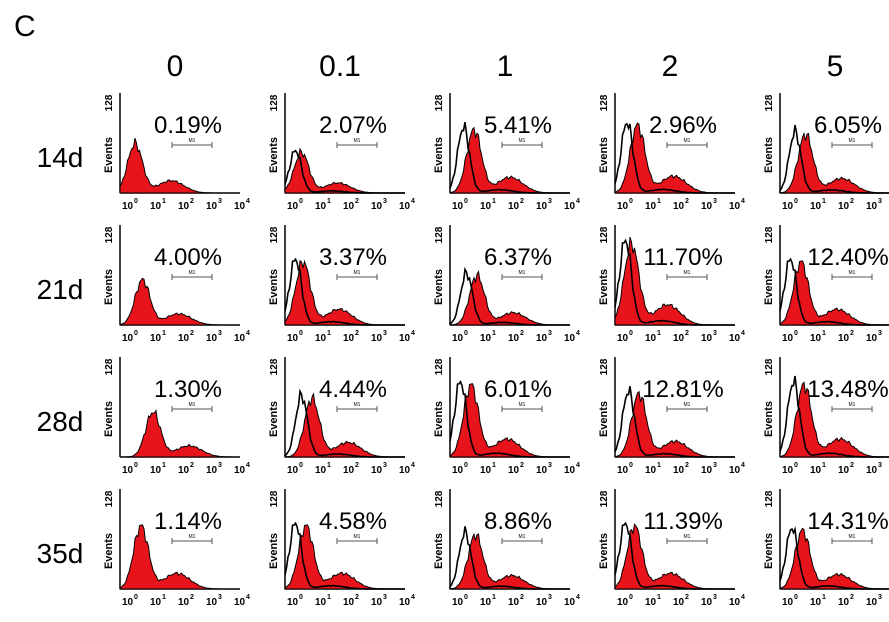 This screenshot has height=622, width=889. What do you see at coordinates (683, 521) in the screenshot?
I see `percentage-label: 11.39%` at bounding box center [683, 521].